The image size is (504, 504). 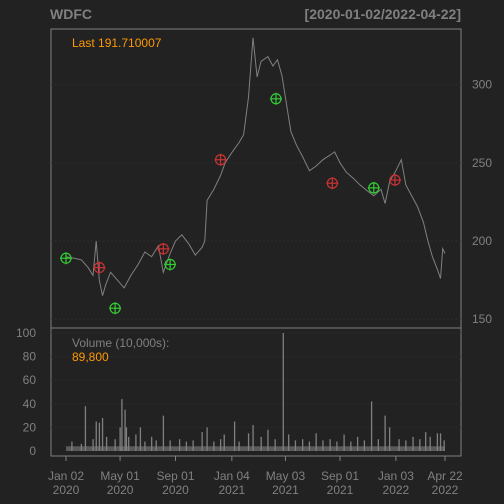 I want to click on price-y-axis: 150 200 250 300, so click(x=482, y=202).